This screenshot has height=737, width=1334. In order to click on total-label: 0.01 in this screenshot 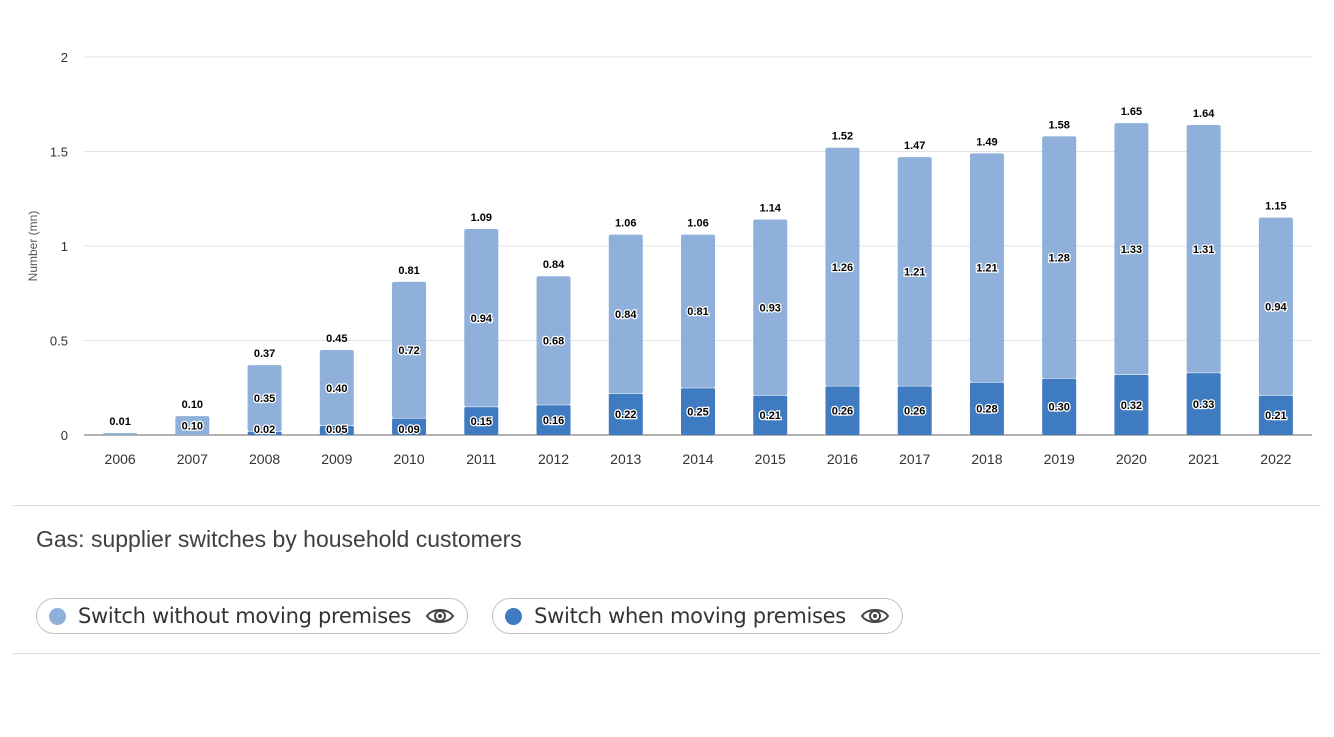, I will do `click(119, 422)`.